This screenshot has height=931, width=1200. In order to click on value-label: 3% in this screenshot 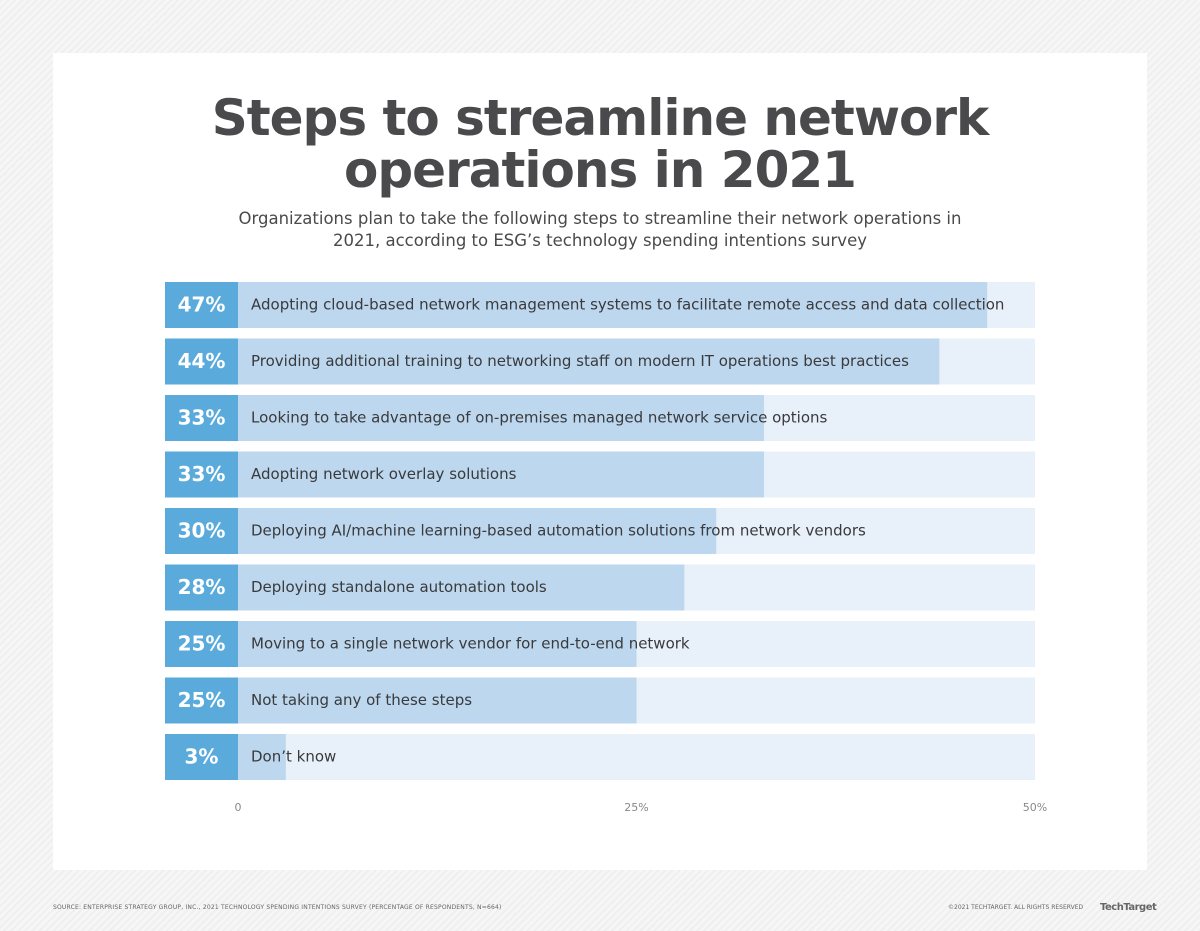, I will do `click(202, 757)`.